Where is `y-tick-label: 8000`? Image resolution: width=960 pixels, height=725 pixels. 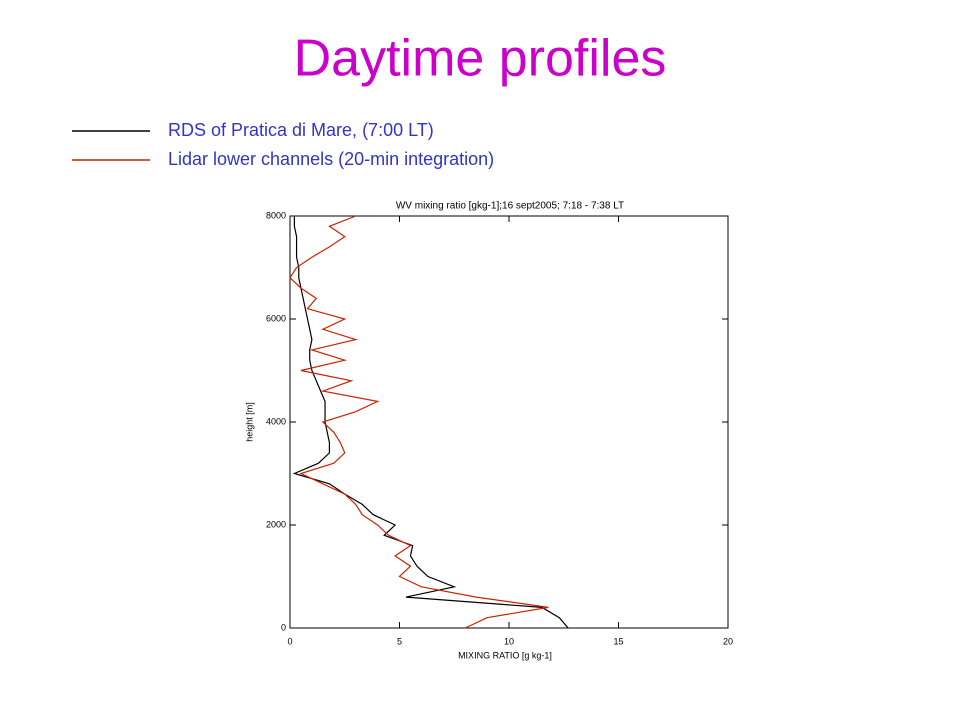 y-tick-label: 8000 is located at coordinates (276, 215).